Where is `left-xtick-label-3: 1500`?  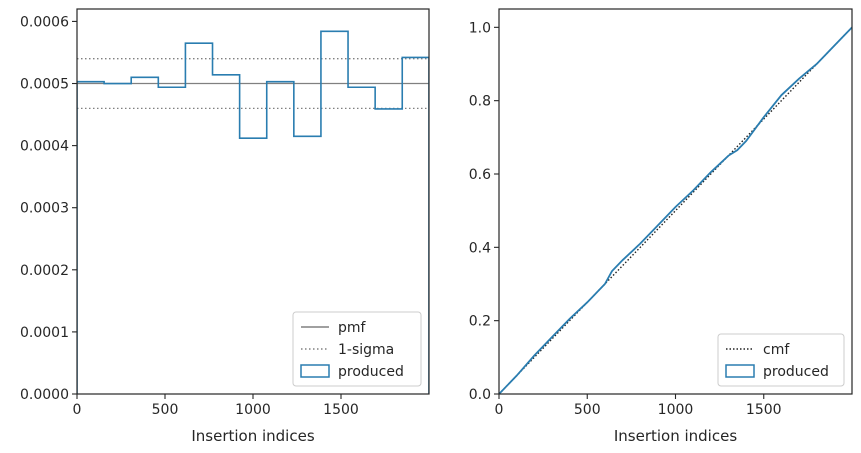
left-xtick-label-3: 1500 is located at coordinates (341, 410).